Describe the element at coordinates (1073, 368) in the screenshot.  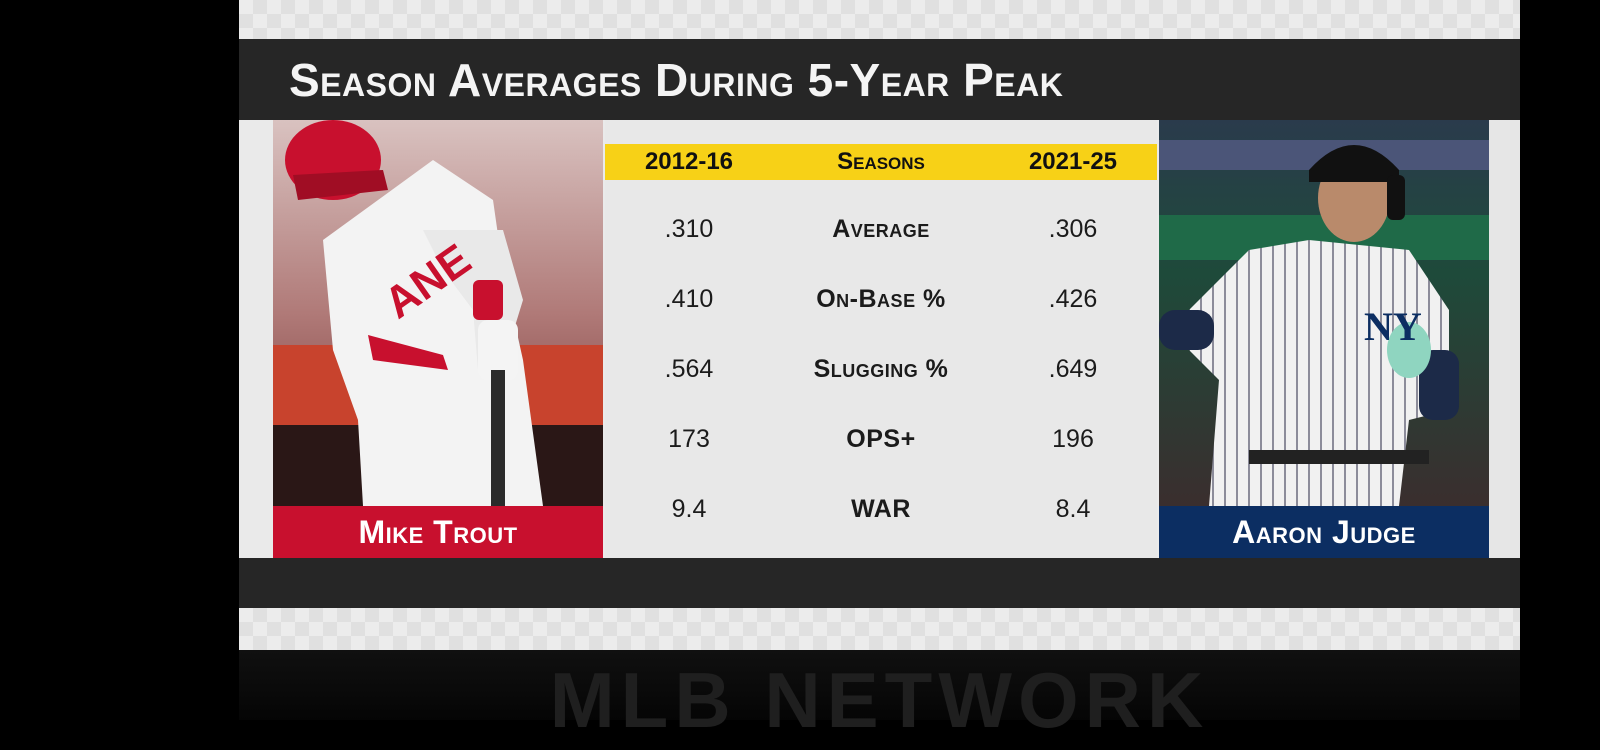
I see `stat-right-value: .649` at that location.